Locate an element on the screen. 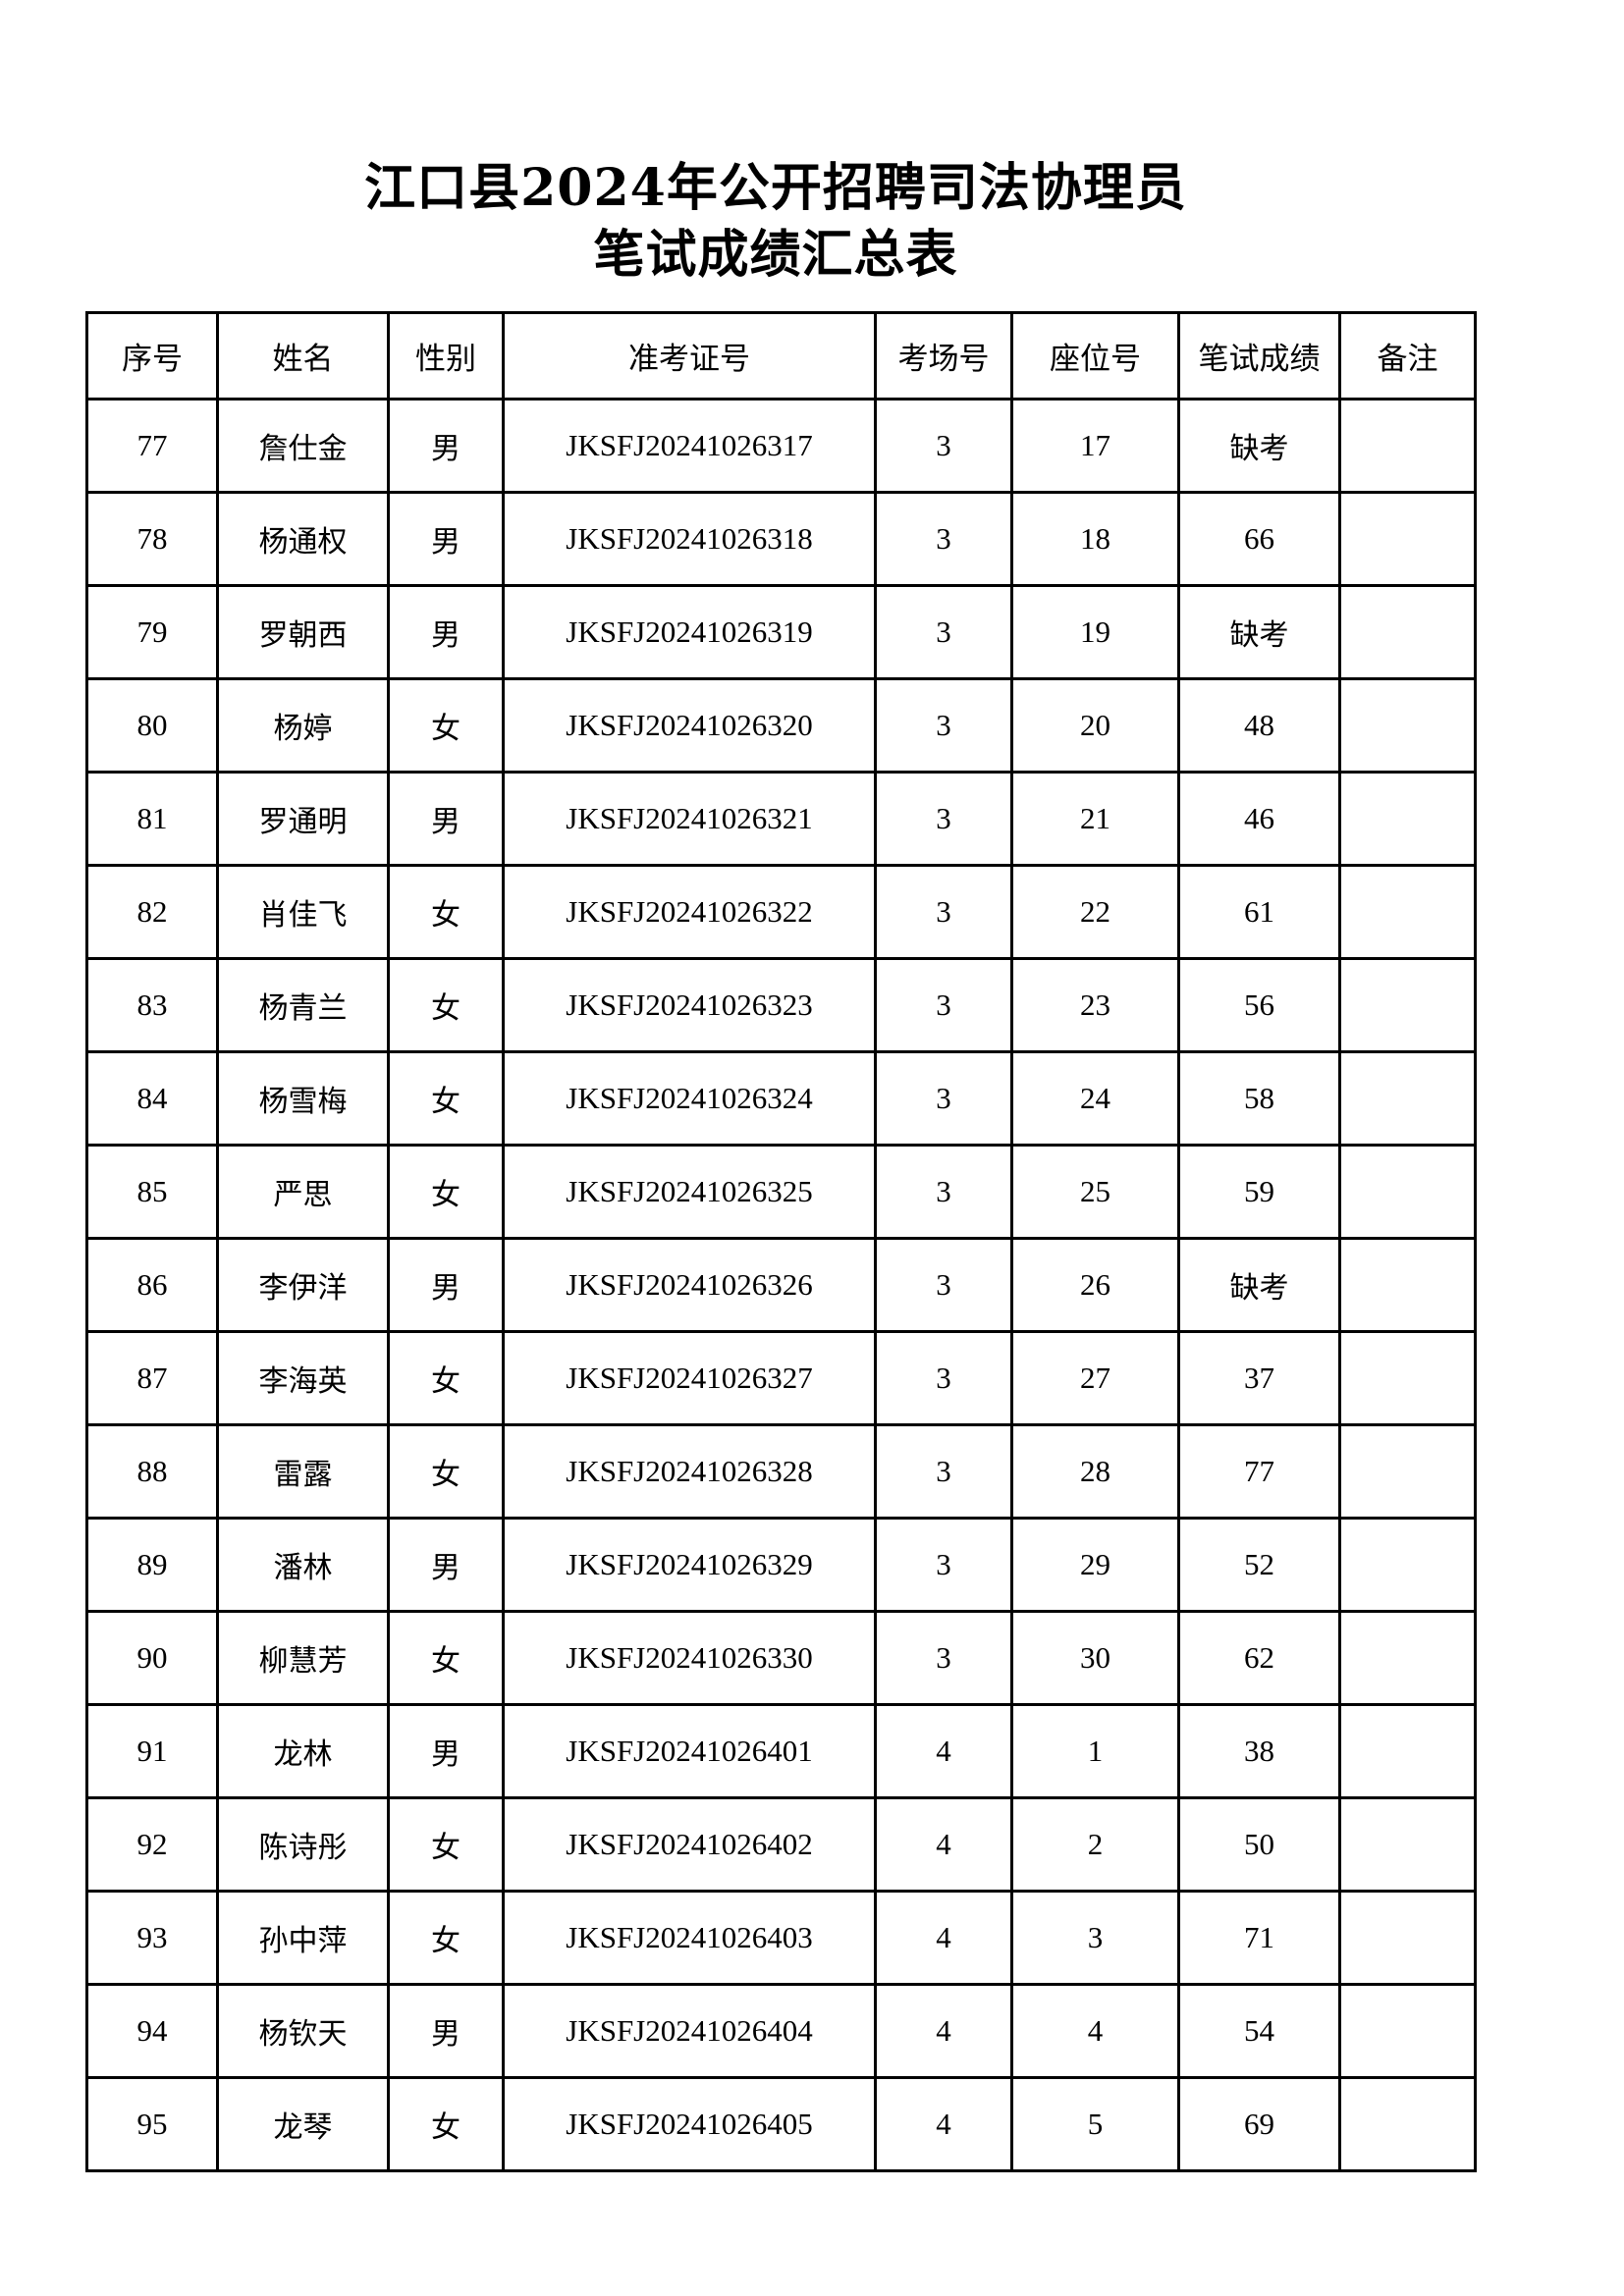 The height and width of the screenshot is (2296, 1624). cell-col-name: 孙中萍 is located at coordinates (303, 1938).